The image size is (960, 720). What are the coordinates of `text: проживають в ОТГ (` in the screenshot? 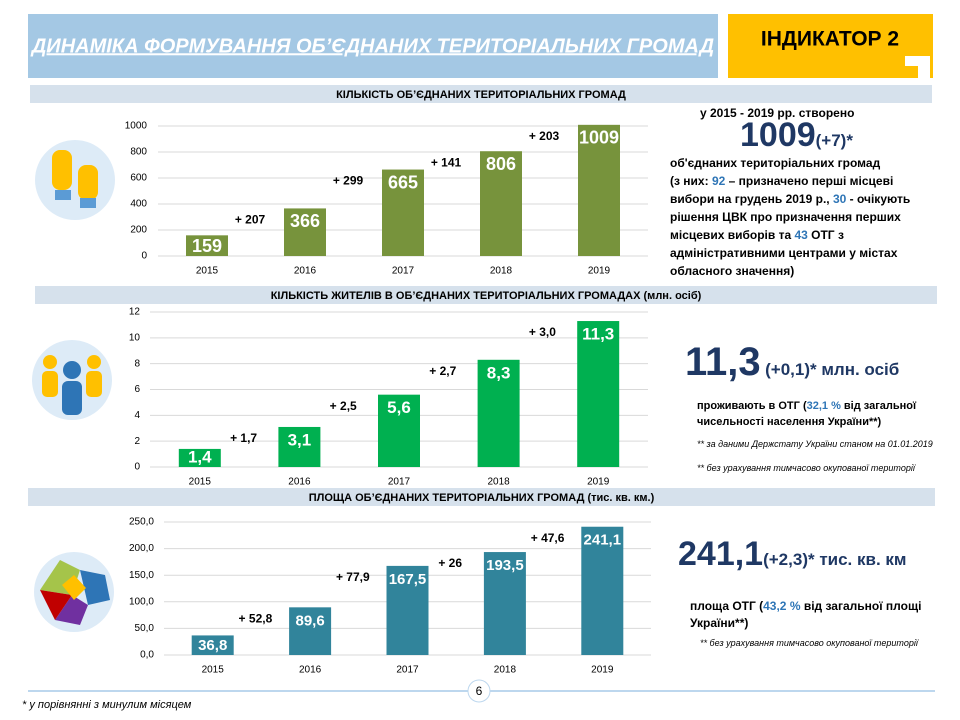 It's located at (752, 406).